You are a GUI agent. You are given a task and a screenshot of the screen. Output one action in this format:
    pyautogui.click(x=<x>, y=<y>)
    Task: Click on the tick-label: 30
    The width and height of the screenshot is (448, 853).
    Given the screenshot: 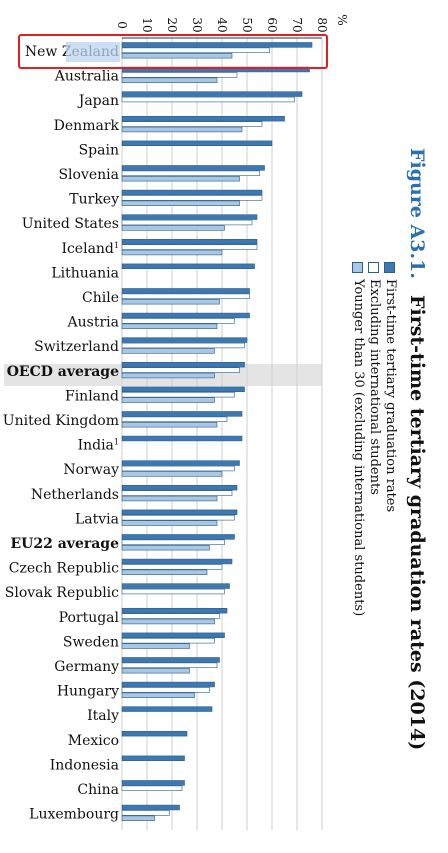 What is the action you would take?
    pyautogui.click(x=197, y=24)
    